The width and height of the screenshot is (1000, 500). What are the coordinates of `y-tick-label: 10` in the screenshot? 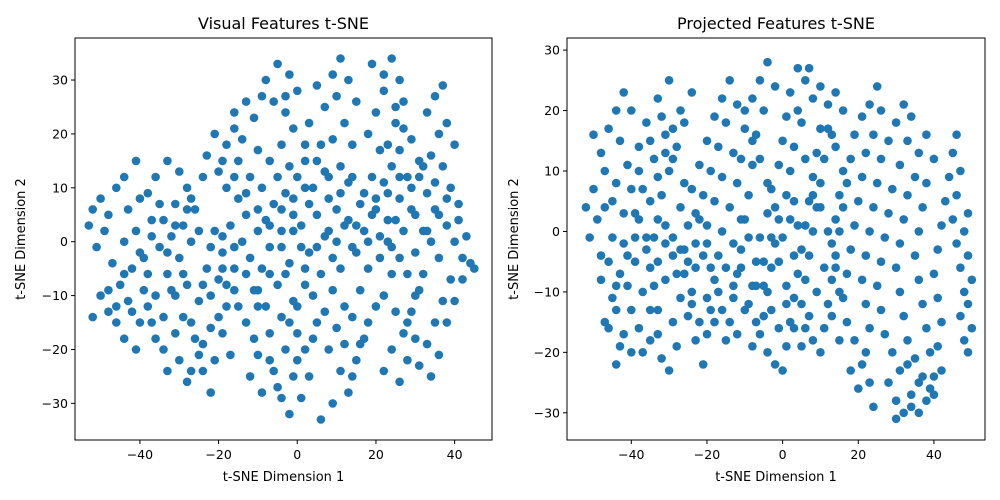 It's located at (60, 187).